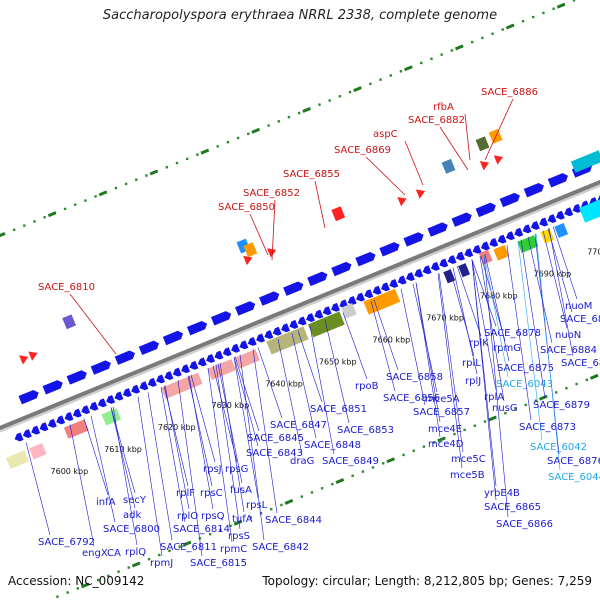 This screenshot has height=600, width=600. What do you see at coordinates (311, 174) in the screenshot?
I see `gene-label: SACE_6855` at bounding box center [311, 174].